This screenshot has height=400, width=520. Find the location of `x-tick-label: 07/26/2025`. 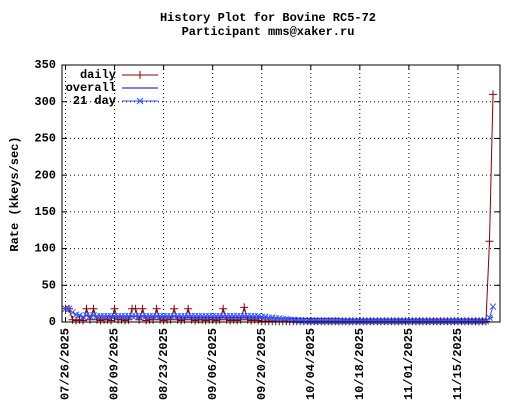

x-tick-label: 07/26/2025 is located at coordinates (66, 364).